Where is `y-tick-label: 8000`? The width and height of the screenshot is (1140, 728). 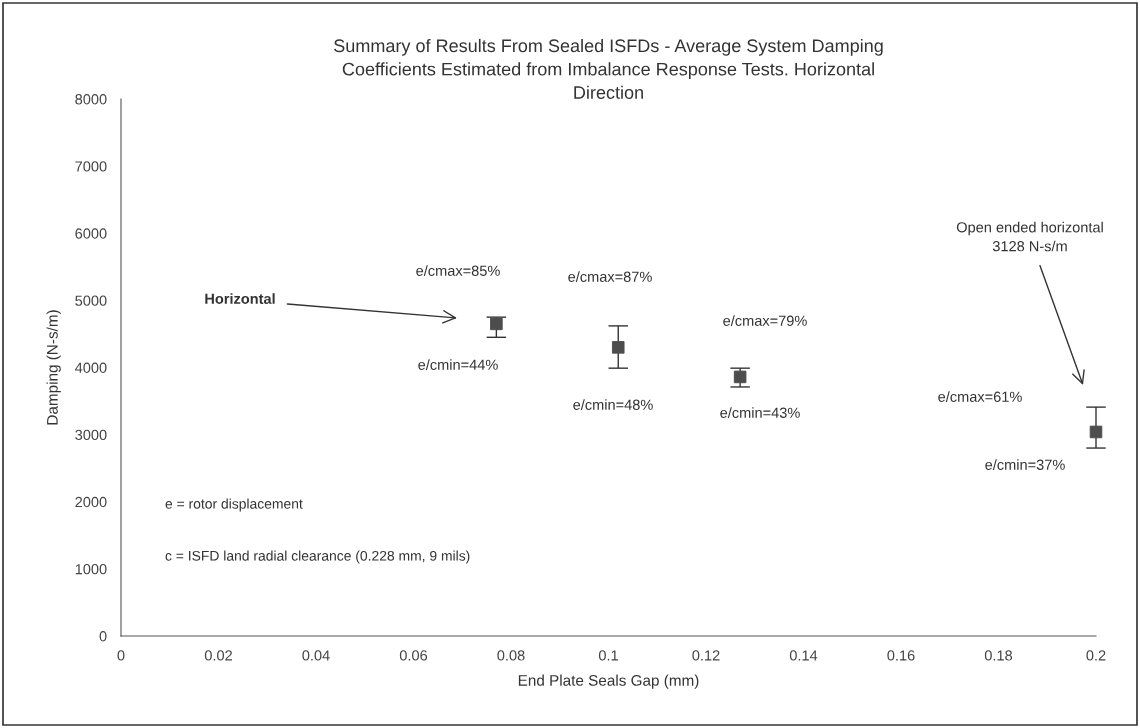 y-tick-label: 8000 is located at coordinates (91, 99).